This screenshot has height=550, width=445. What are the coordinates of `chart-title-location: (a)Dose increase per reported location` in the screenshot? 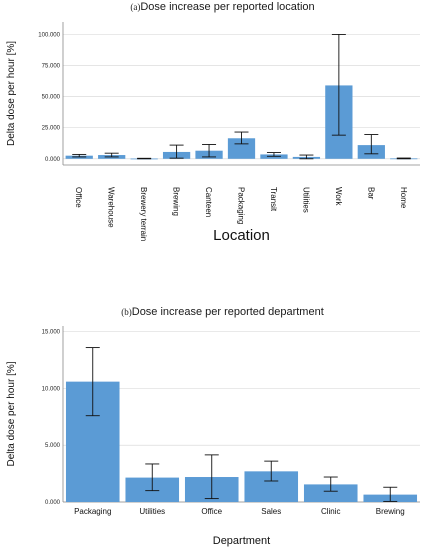 It's located at (222, 7).